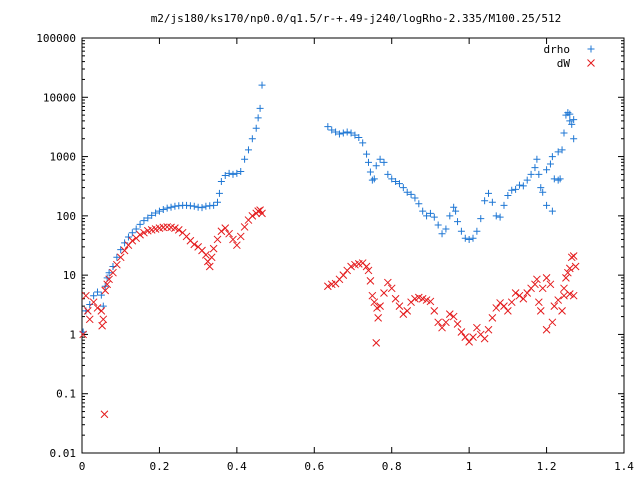 The image size is (640, 480). Describe the element at coordinates (63, 157) in the screenshot. I see `y-tick-label: 1000` at that location.